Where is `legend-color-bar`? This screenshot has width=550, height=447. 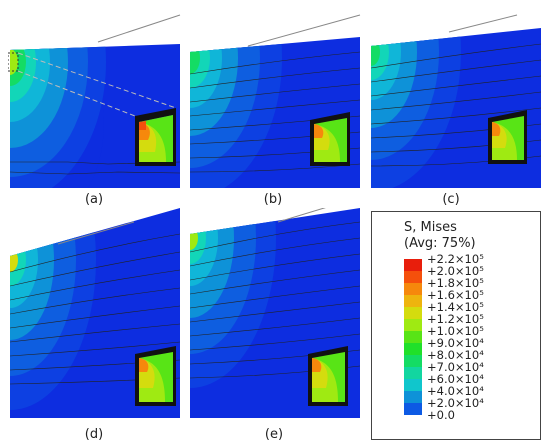 legend-color-bar is located at coordinates (413, 337).